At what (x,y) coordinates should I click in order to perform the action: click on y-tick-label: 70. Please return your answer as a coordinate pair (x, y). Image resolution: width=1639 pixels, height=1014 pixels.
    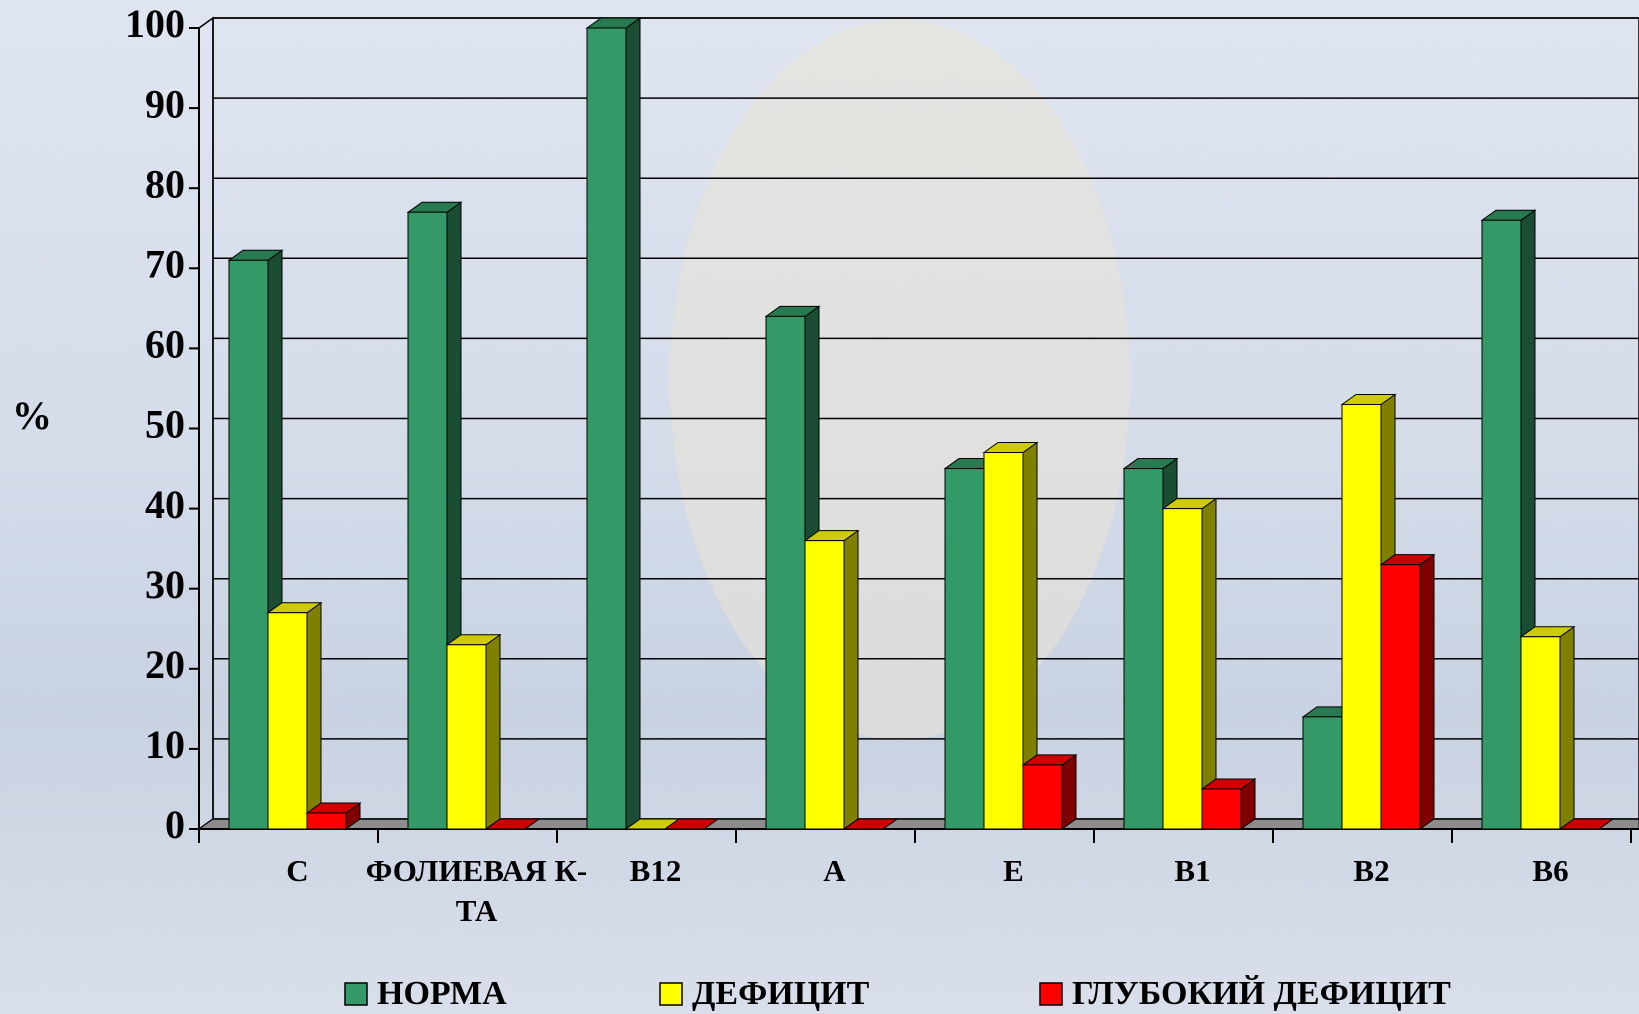
    Looking at the image, I should click on (165, 263).